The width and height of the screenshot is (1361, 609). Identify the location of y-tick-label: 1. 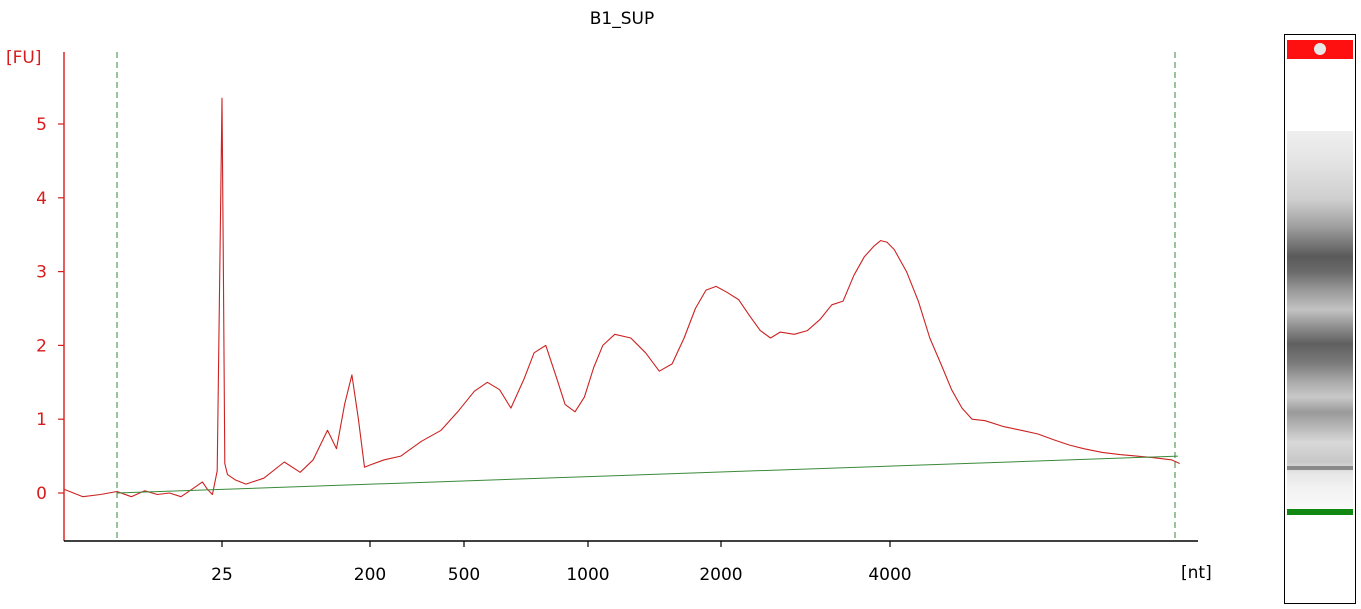
(41, 420).